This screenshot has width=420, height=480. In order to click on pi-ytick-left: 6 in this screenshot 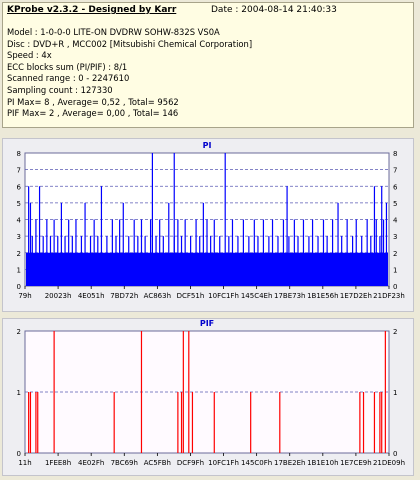, I will do `click(19, 187)`.